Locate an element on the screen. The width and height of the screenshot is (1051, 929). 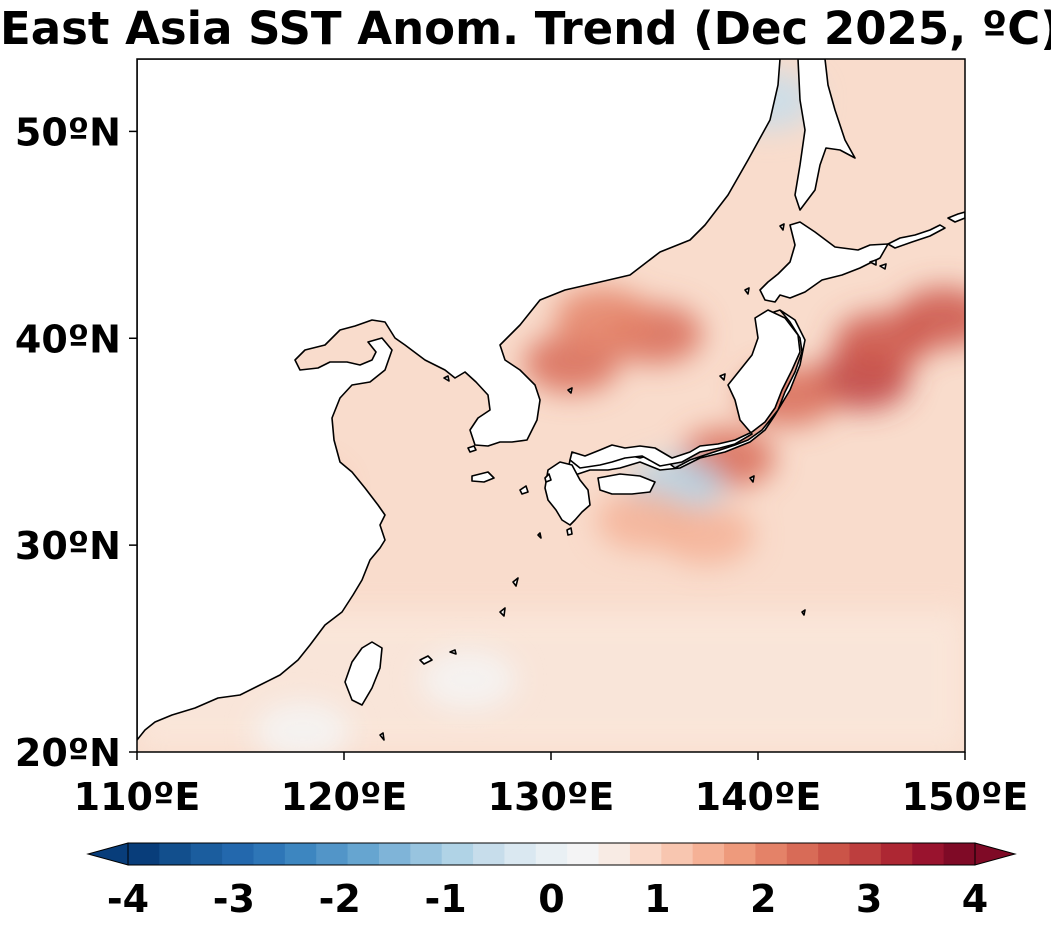
x-tick-label: 130ºE is located at coordinates (551, 797).